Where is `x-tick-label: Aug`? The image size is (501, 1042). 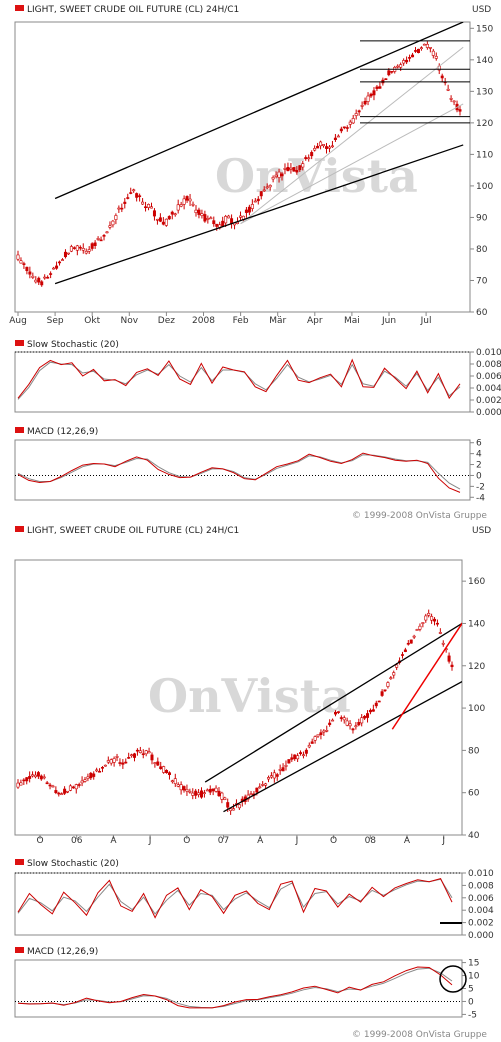
x-tick-label: Aug is located at coordinates (18, 321).